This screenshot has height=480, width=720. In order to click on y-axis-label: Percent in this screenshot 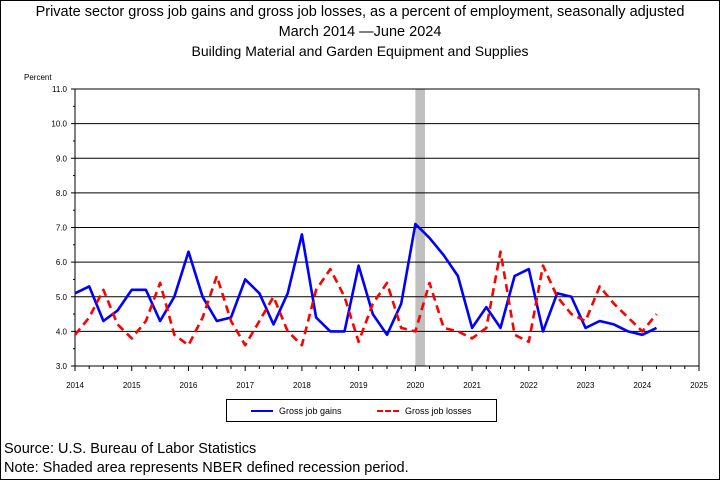, I will do `click(38, 77)`.